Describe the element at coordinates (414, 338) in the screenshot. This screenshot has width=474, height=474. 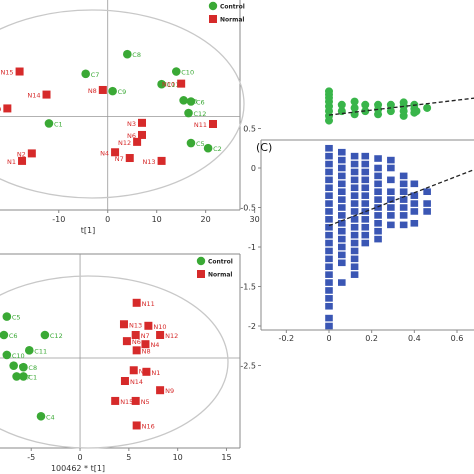
I see `x-tick-label: 0.4` at that location.